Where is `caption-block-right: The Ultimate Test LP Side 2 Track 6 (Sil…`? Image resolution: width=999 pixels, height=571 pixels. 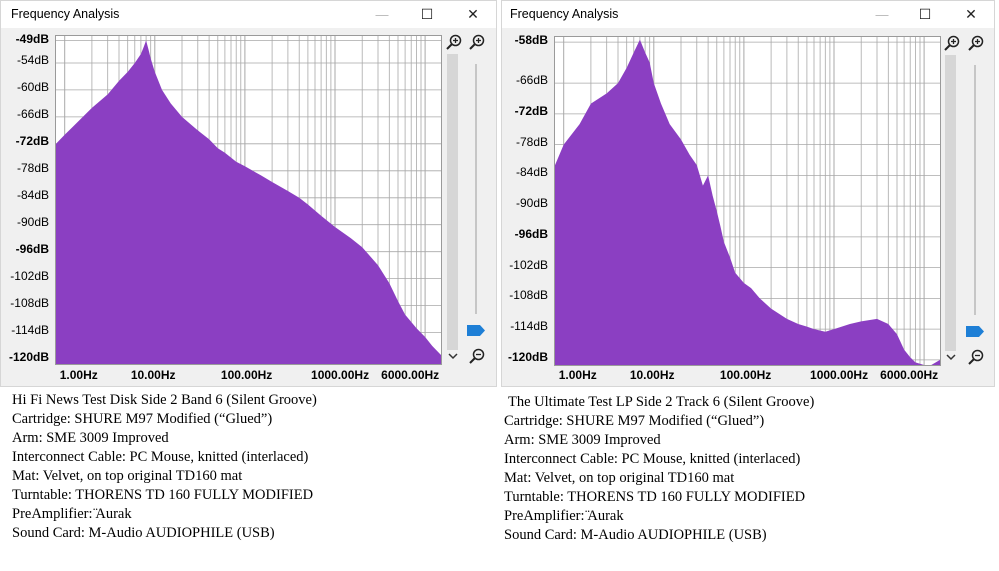
caption-block-right: The Ultimate Test LP Side 2 Track 6 (Sil… is located at coordinates (659, 469).